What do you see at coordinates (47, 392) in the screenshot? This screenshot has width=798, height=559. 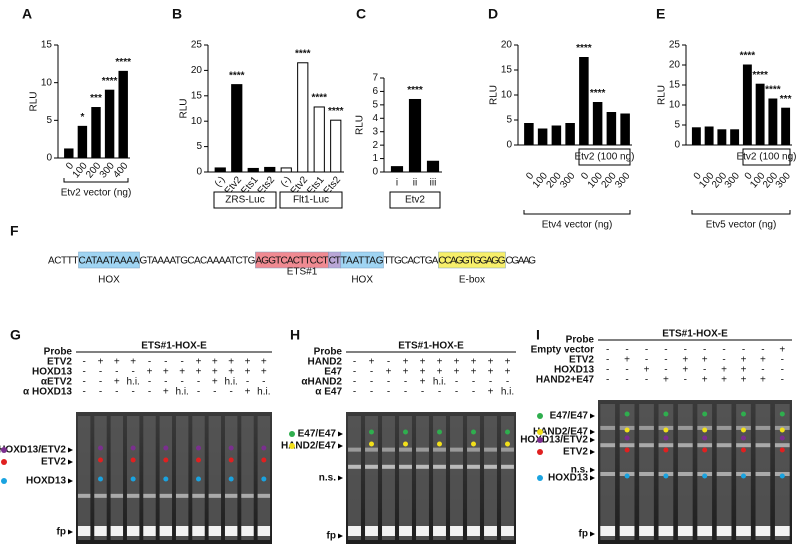 I see `row-label: α HOXD13` at bounding box center [47, 392].